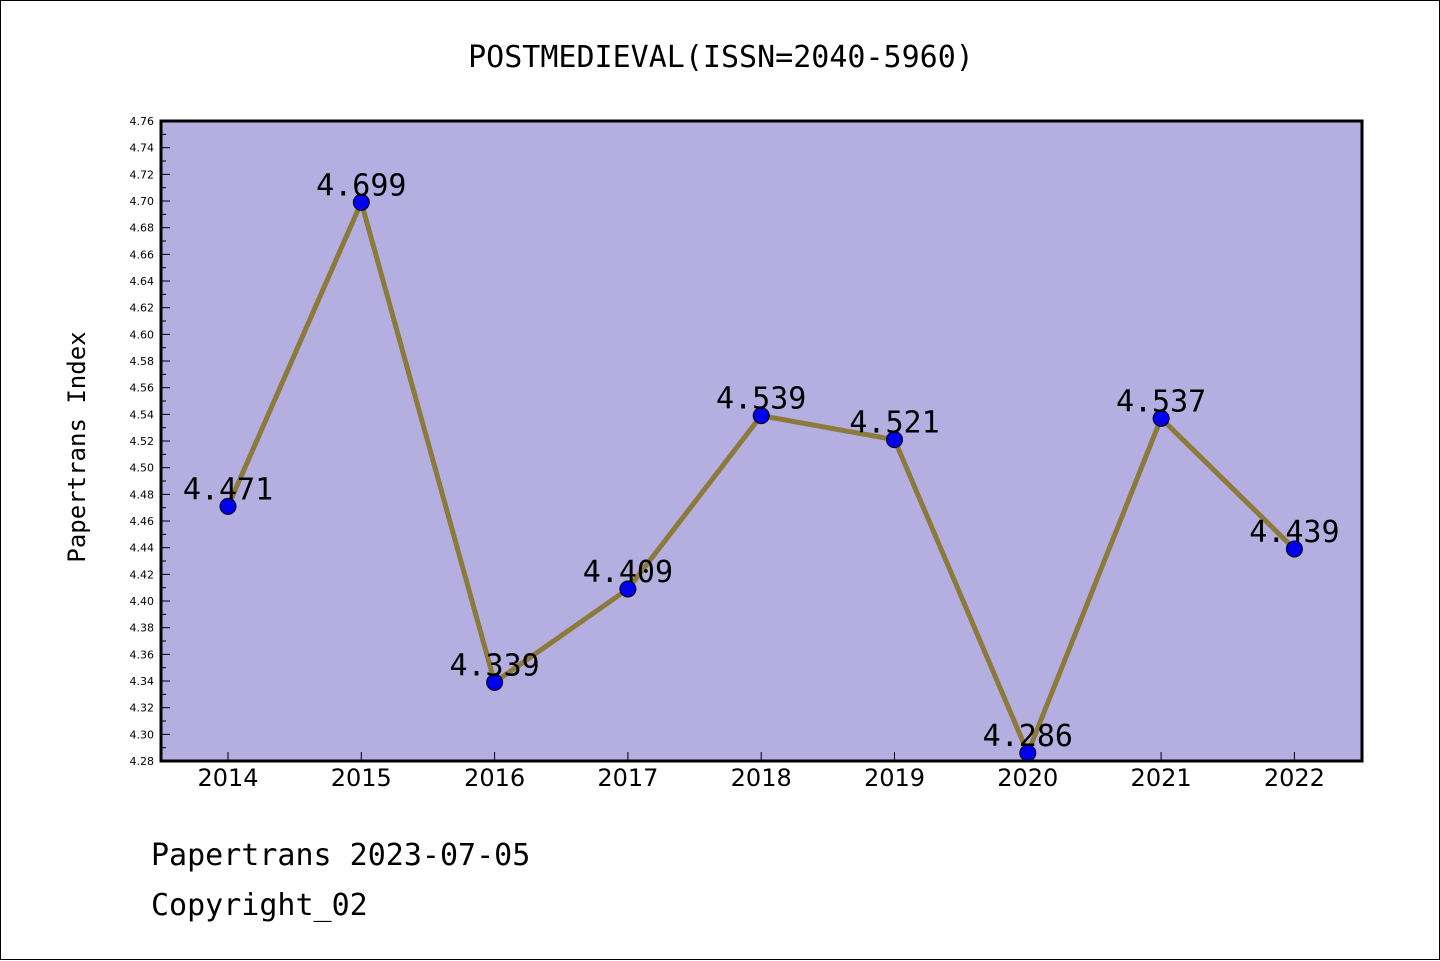  Describe the element at coordinates (142, 254) in the screenshot. I see `y-tick-label: 4.66` at that location.